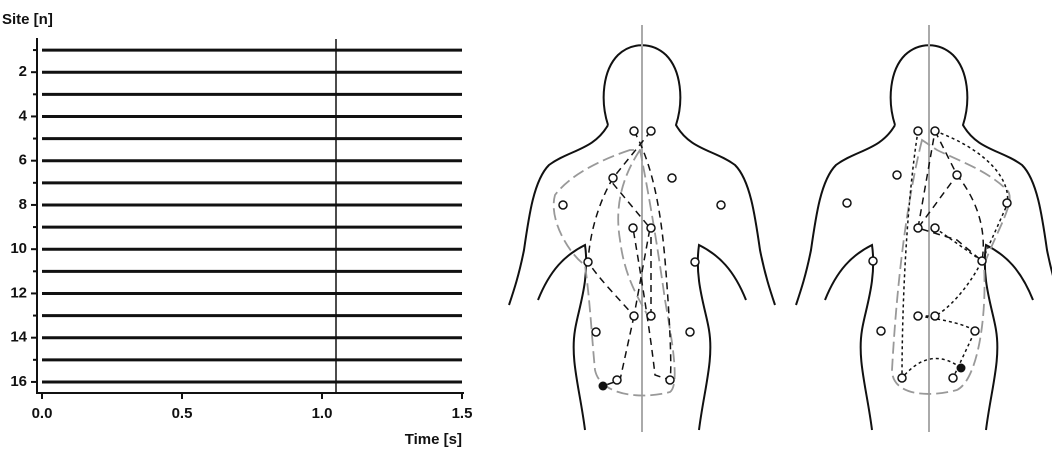  Describe the element at coordinates (462, 413) in the screenshot. I see `x-tick-label: 1.5` at that location.